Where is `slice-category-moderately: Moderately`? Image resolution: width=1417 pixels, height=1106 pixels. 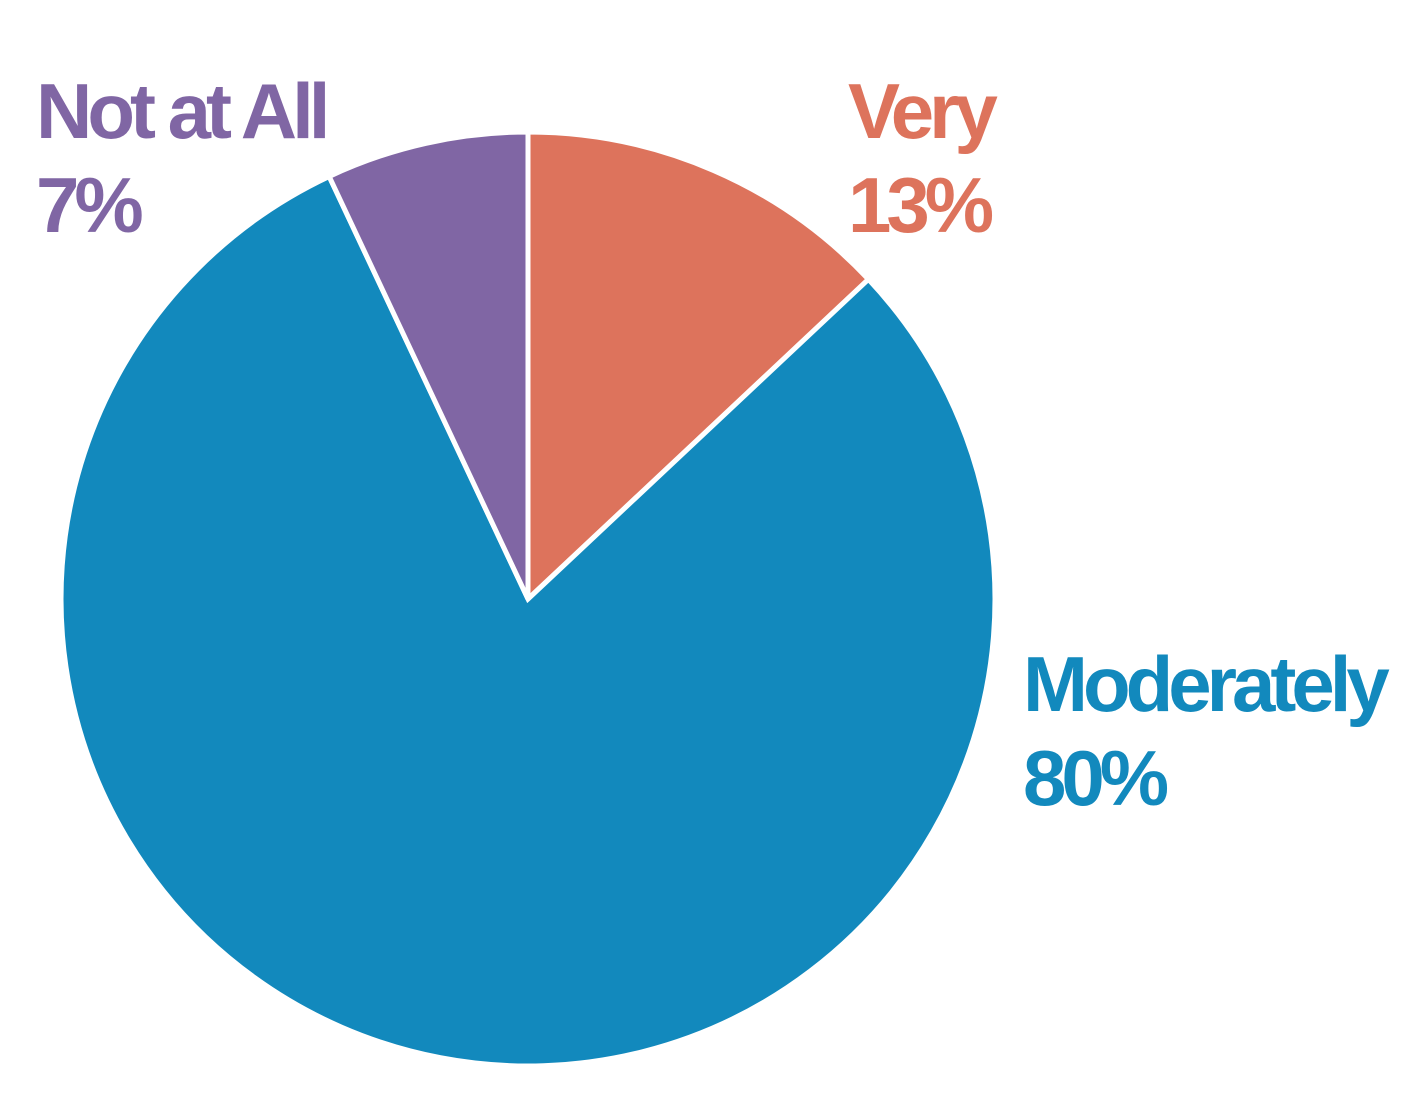 slice-category-moderately: Moderately is located at coordinates (1206, 684).